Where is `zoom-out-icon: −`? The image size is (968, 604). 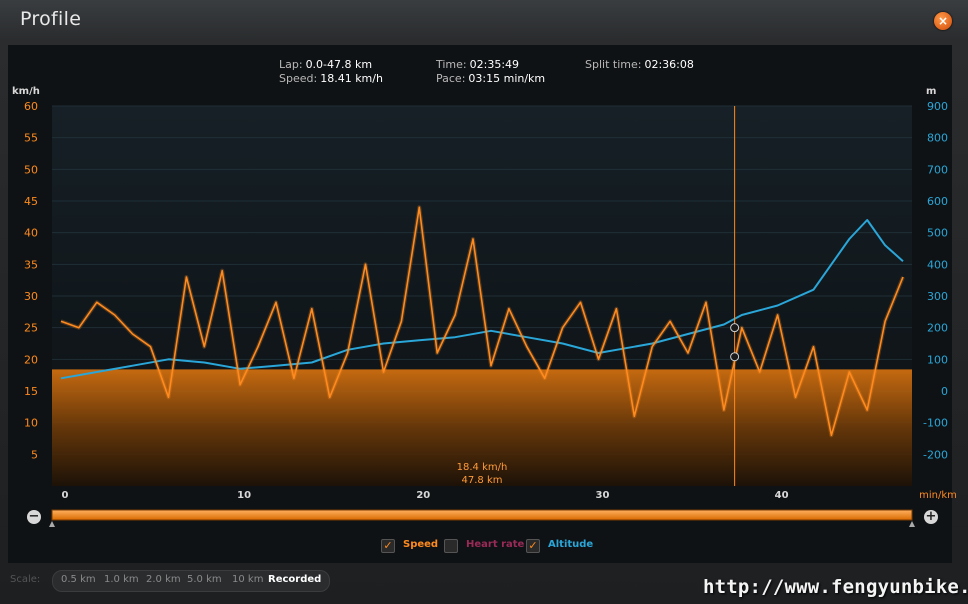
zoom-out-icon: − is located at coordinates (34, 516).